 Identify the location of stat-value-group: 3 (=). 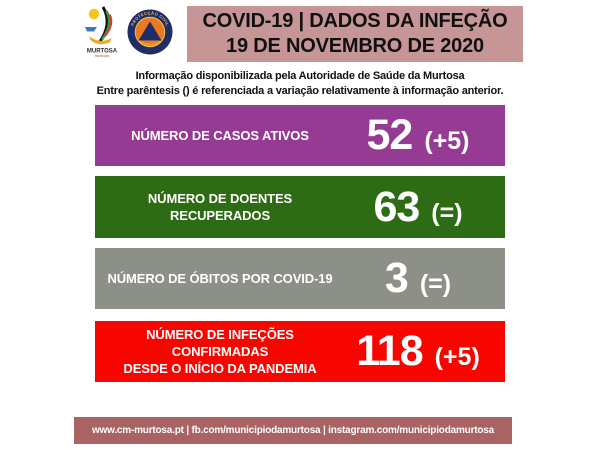
(422, 278).